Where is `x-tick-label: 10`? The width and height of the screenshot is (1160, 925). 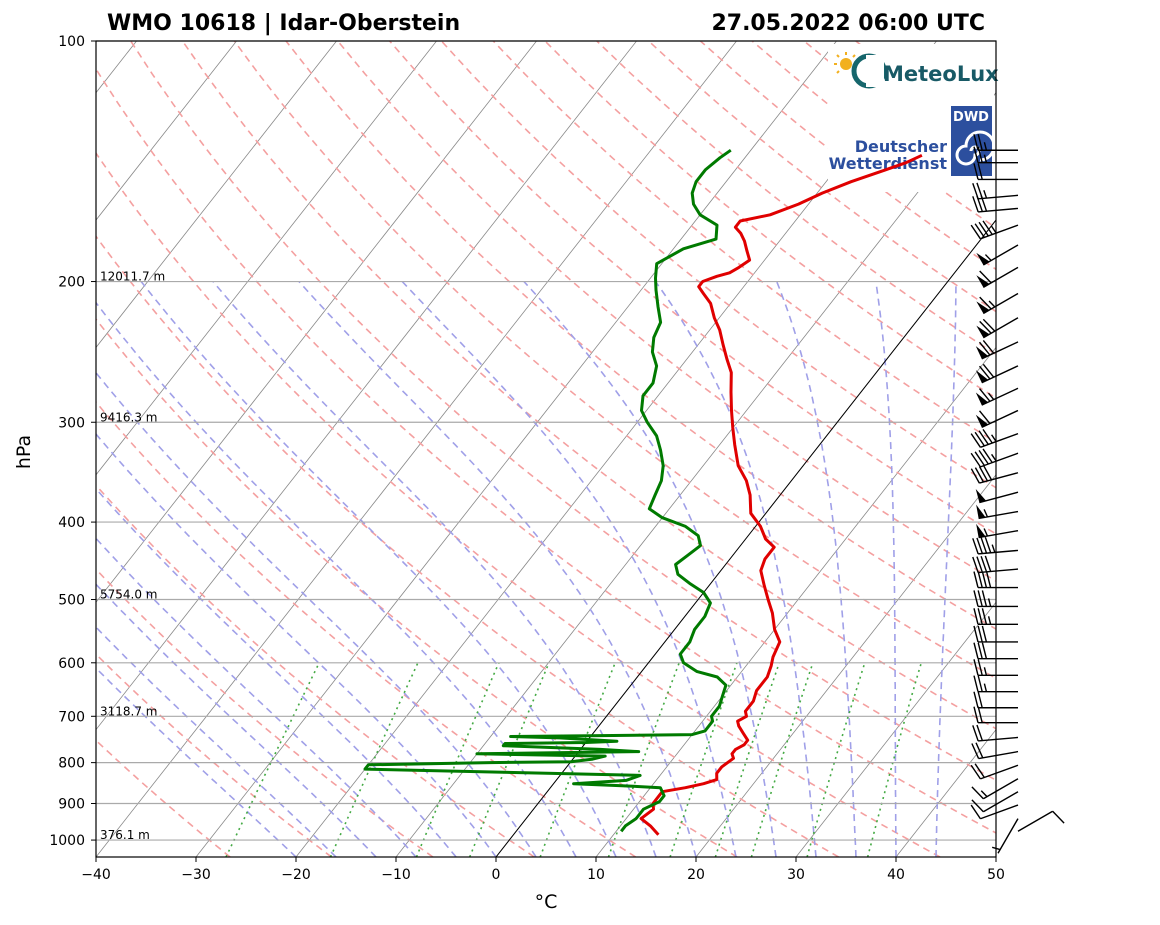
x-tick-label: 10 is located at coordinates (596, 875).